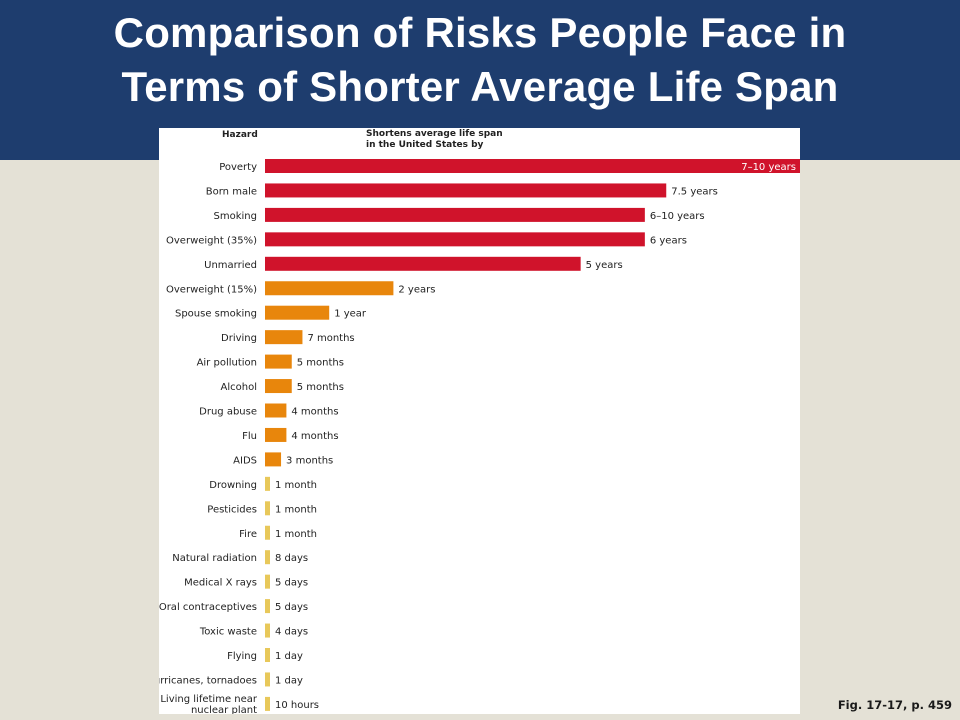  What do you see at coordinates (227, 363) in the screenshot?
I see `category-label: Air pollution` at bounding box center [227, 363].